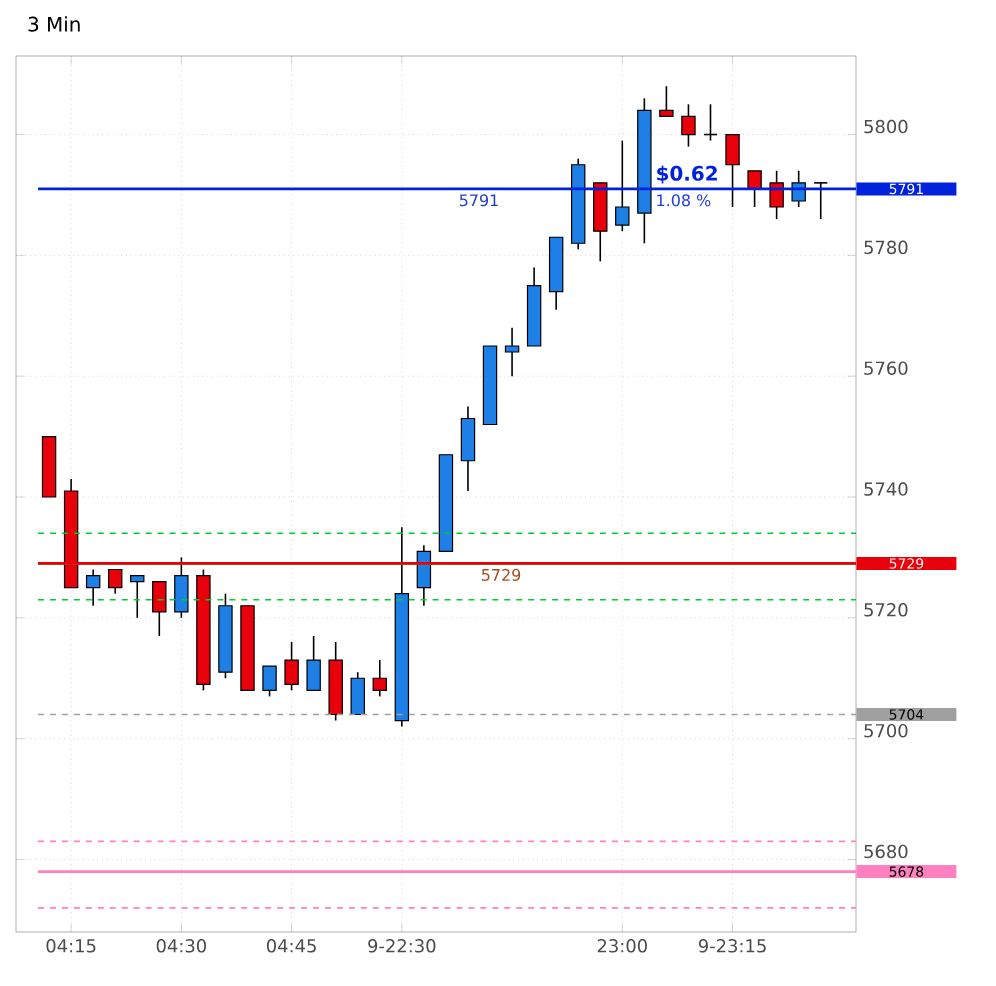 This screenshot has height=986, width=996. Describe the element at coordinates (402, 946) in the screenshot. I see `x-tick-label: 9-22:30` at that location.